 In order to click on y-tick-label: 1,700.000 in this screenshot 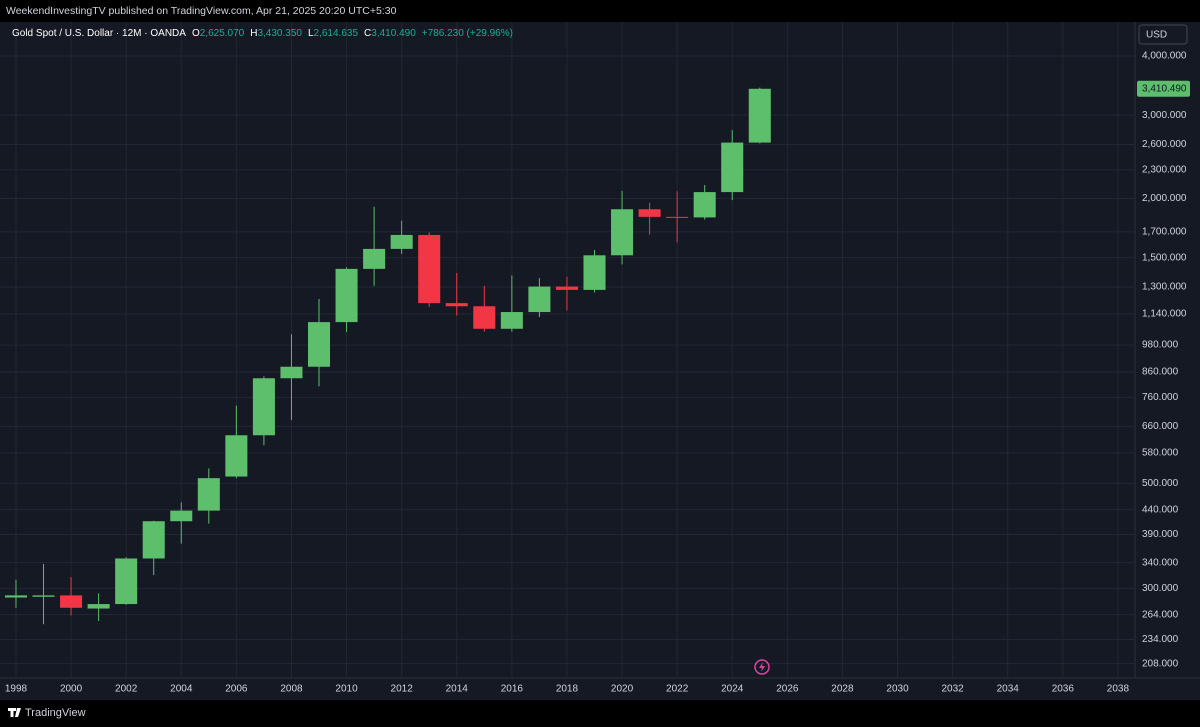, I will do `click(1164, 232)`.